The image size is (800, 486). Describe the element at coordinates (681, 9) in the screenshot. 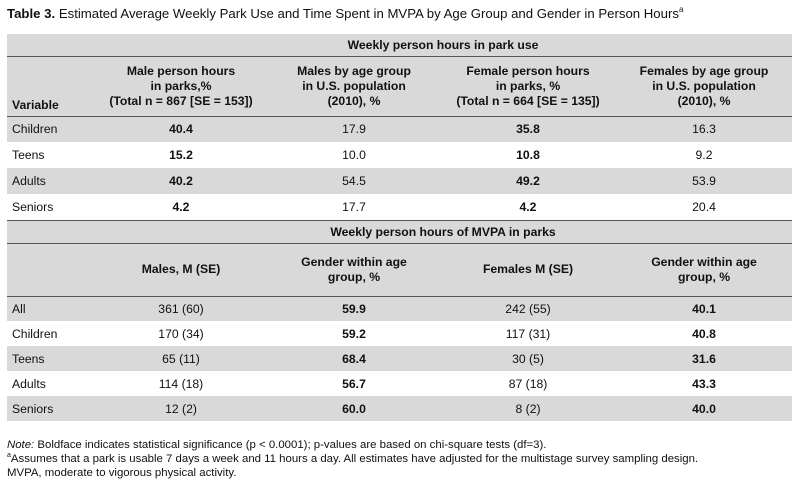

I see `caption-footnote-mark: a` at that location.